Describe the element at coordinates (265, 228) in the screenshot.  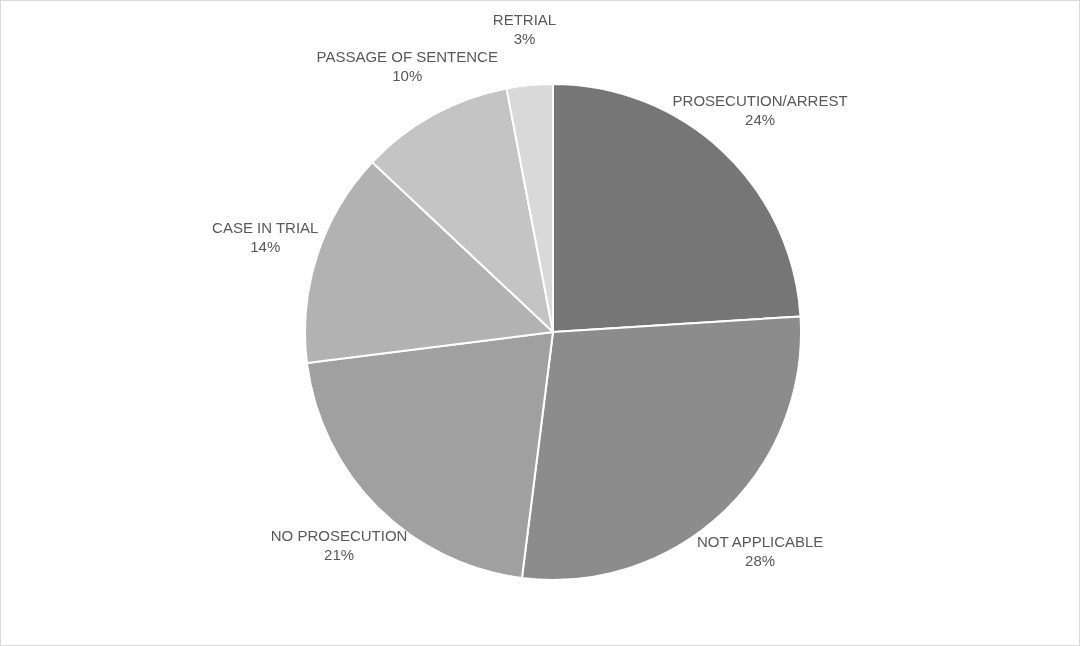
I see `slice-label: CASE IN TRIAL` at that location.